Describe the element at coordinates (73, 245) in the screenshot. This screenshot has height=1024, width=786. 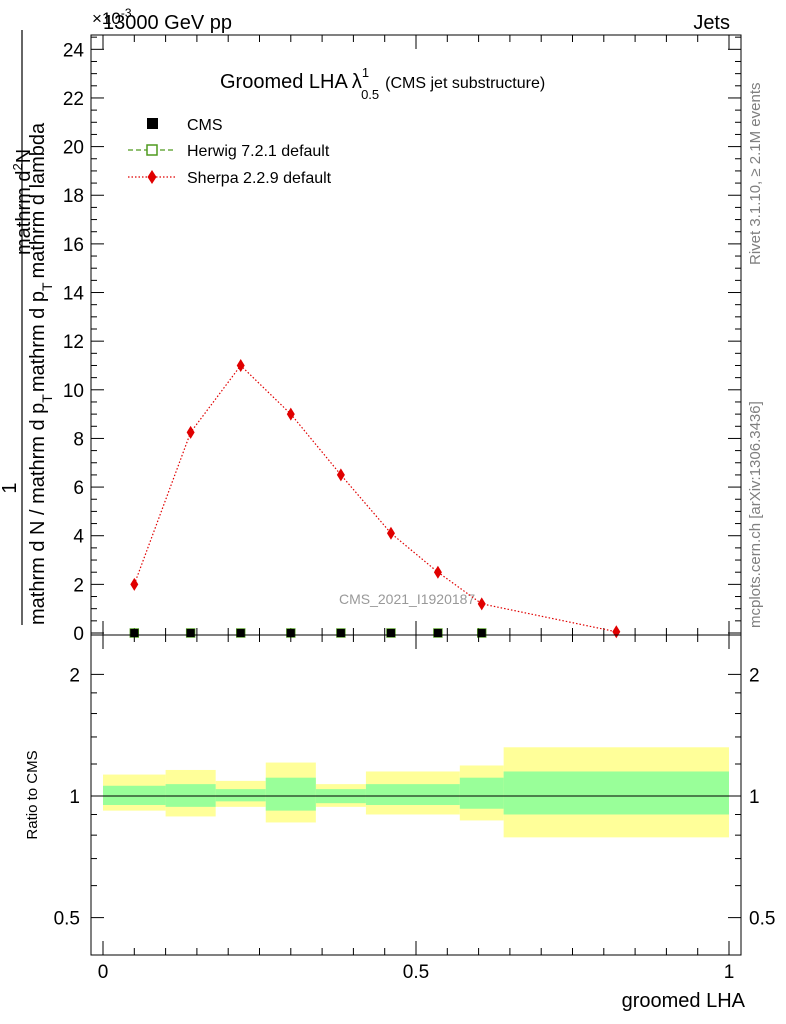
I see `y-tick-label: 16` at that location.